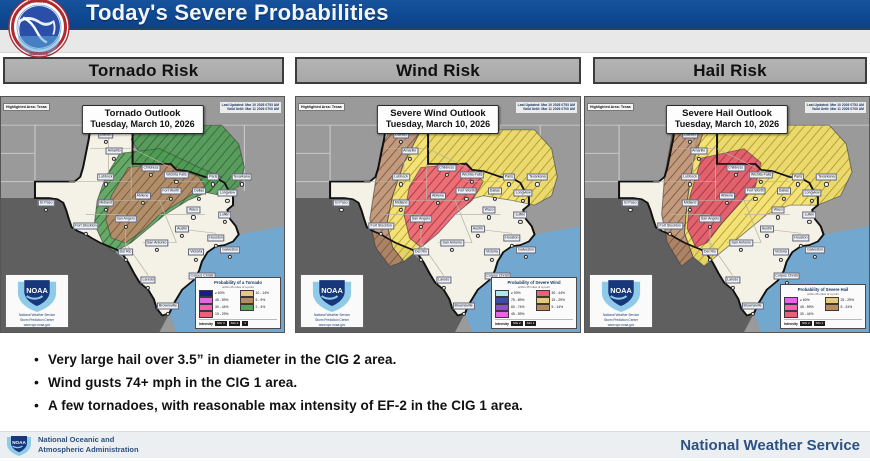 This screenshot has height=461, width=870. What do you see at coordinates (218, 307) in the screenshot?
I see `legend-entry: 30 - 44%` at bounding box center [218, 307].